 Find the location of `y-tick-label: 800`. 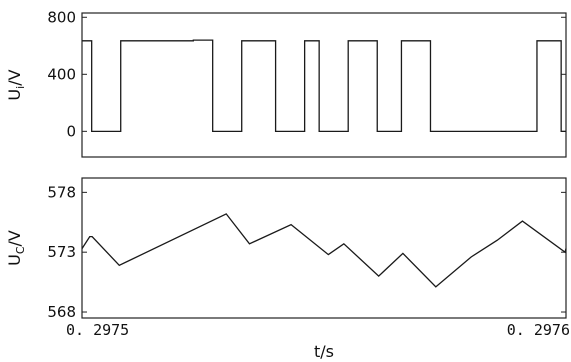

y-tick-label: 800 is located at coordinates (61, 17).